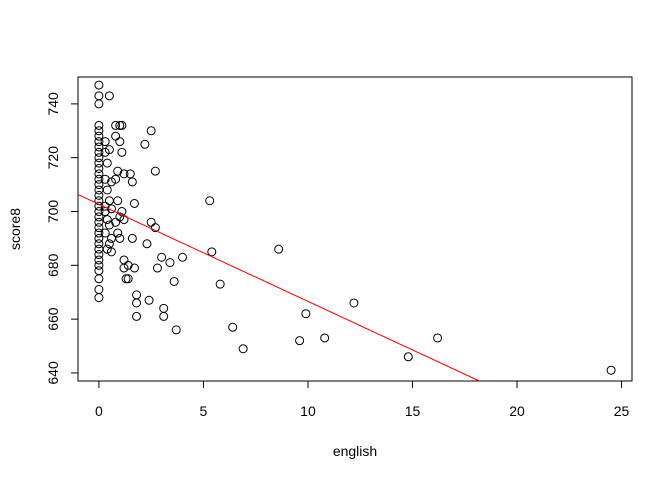 The height and width of the screenshot is (485, 672). I want to click on x-tick-label: 20, so click(517, 411).